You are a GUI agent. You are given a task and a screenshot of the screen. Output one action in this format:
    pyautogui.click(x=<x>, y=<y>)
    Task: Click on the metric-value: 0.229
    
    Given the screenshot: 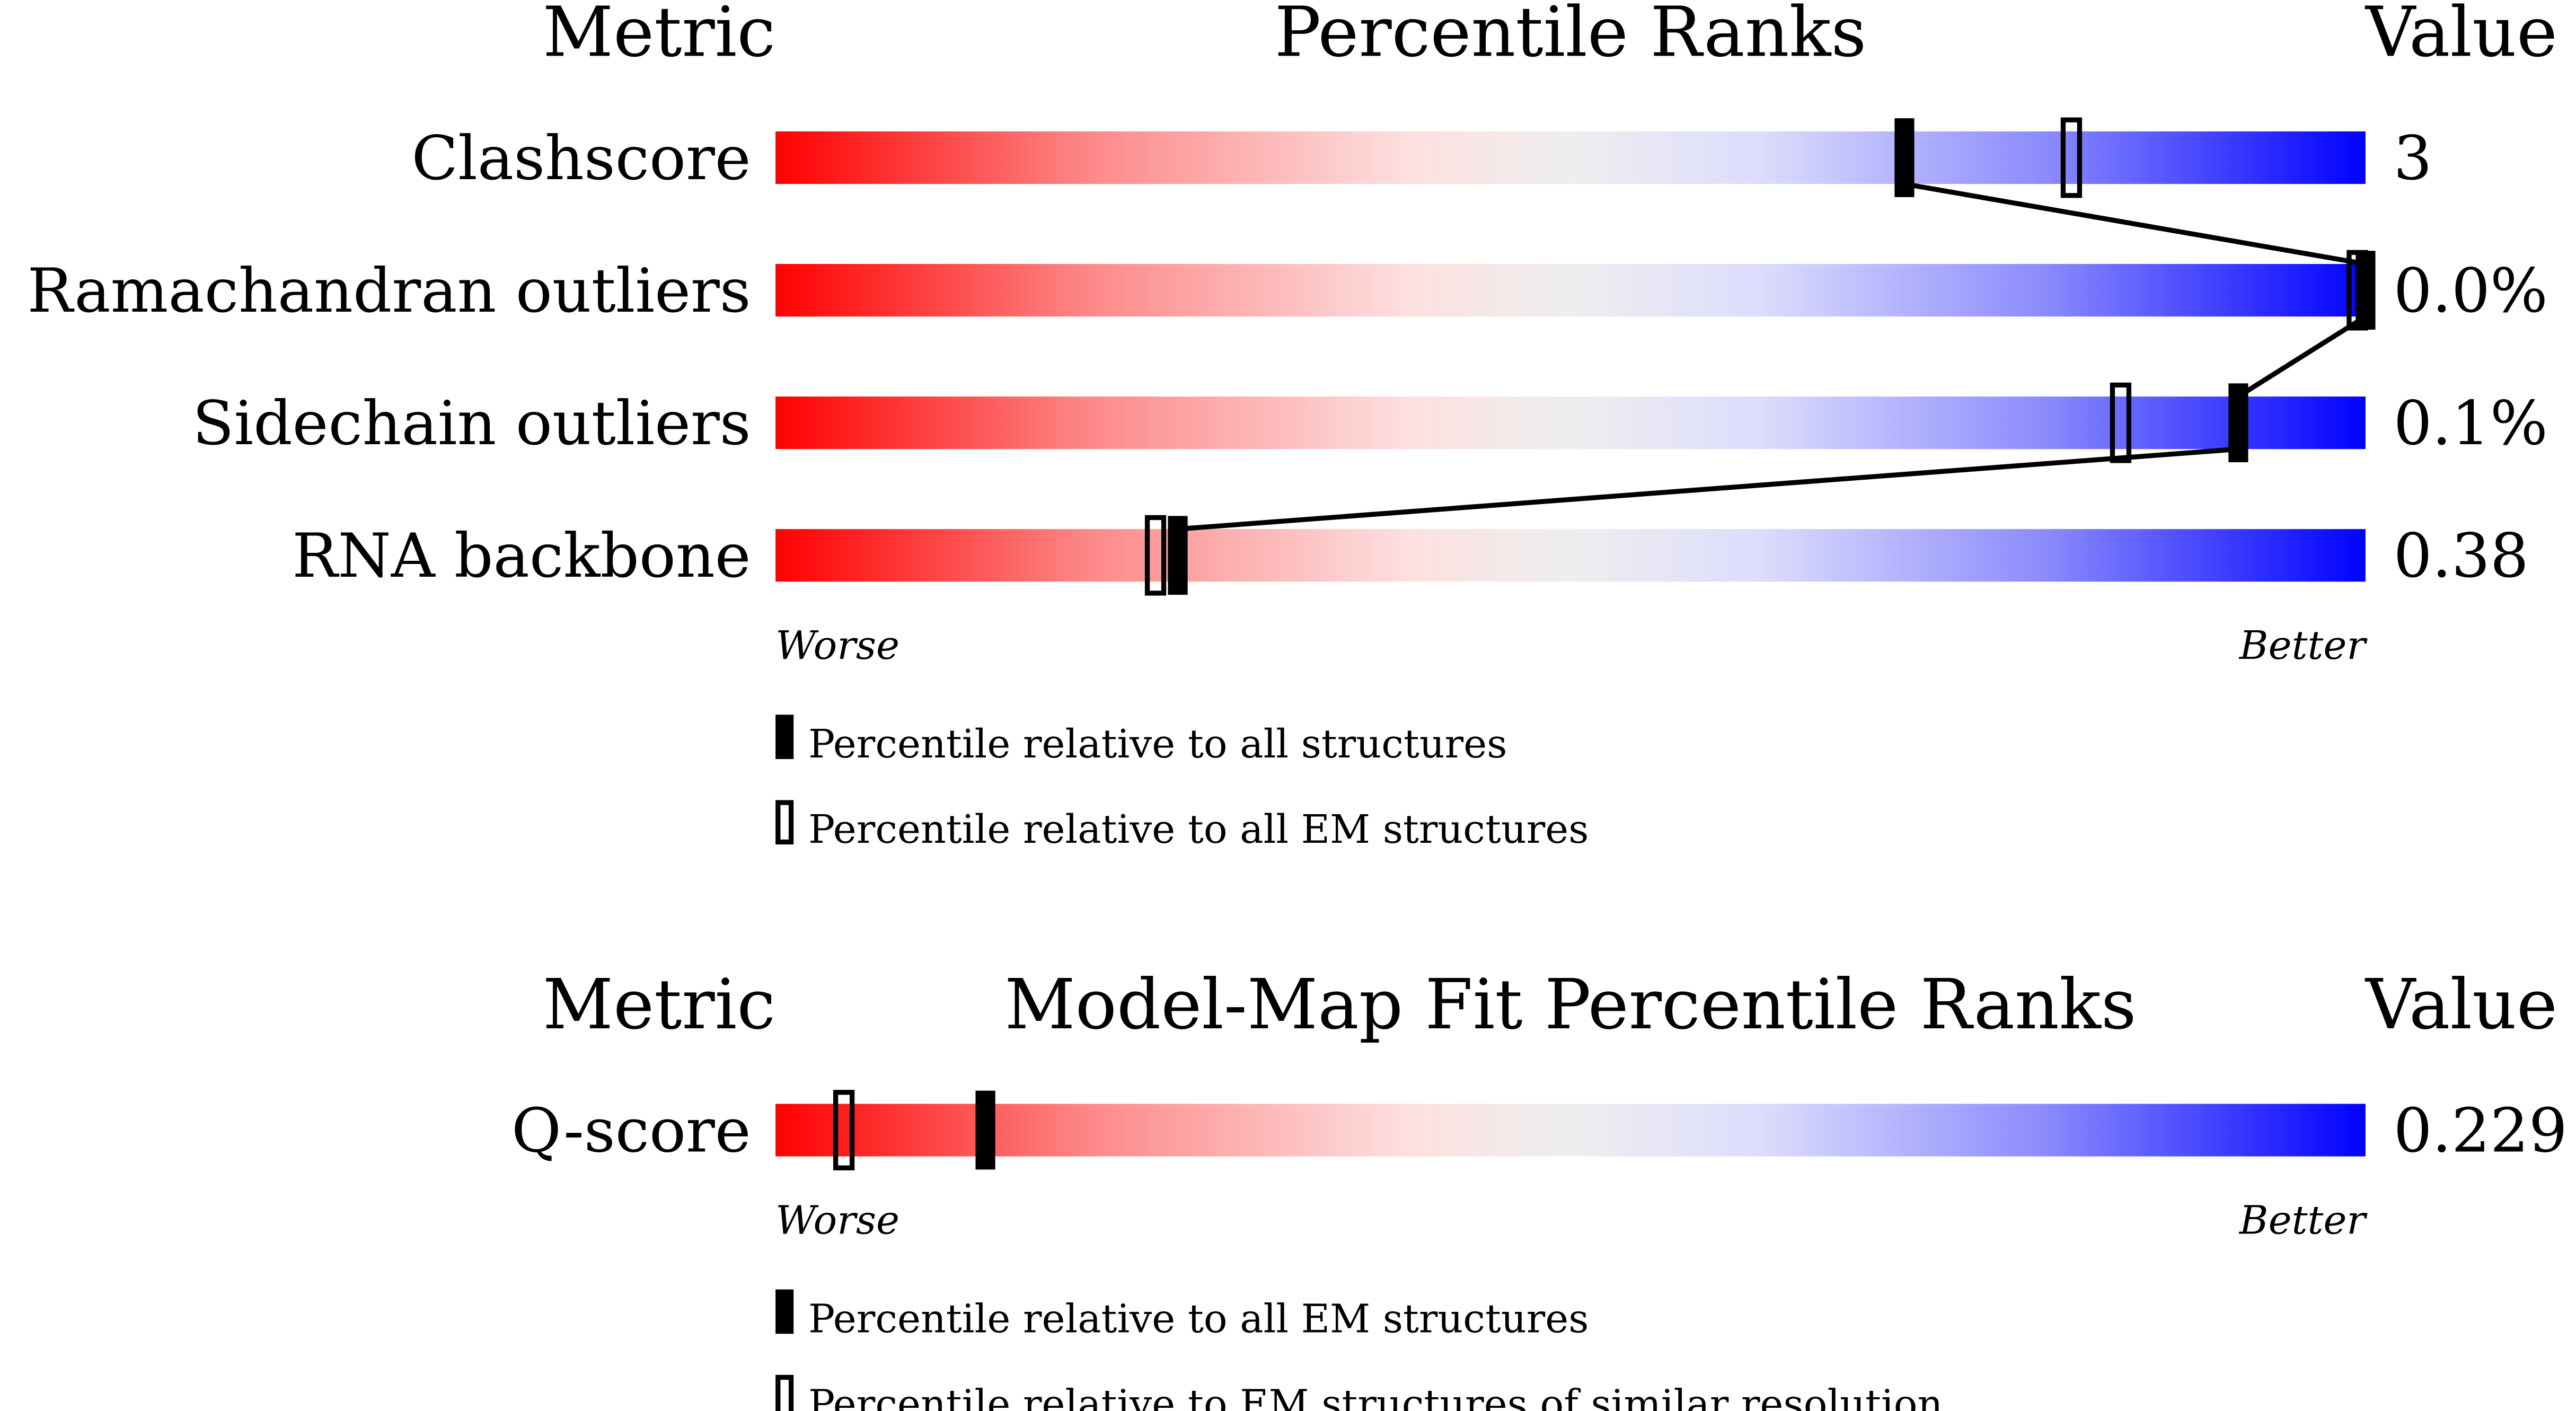 What is the action you would take?
    pyautogui.click(x=2481, y=1131)
    